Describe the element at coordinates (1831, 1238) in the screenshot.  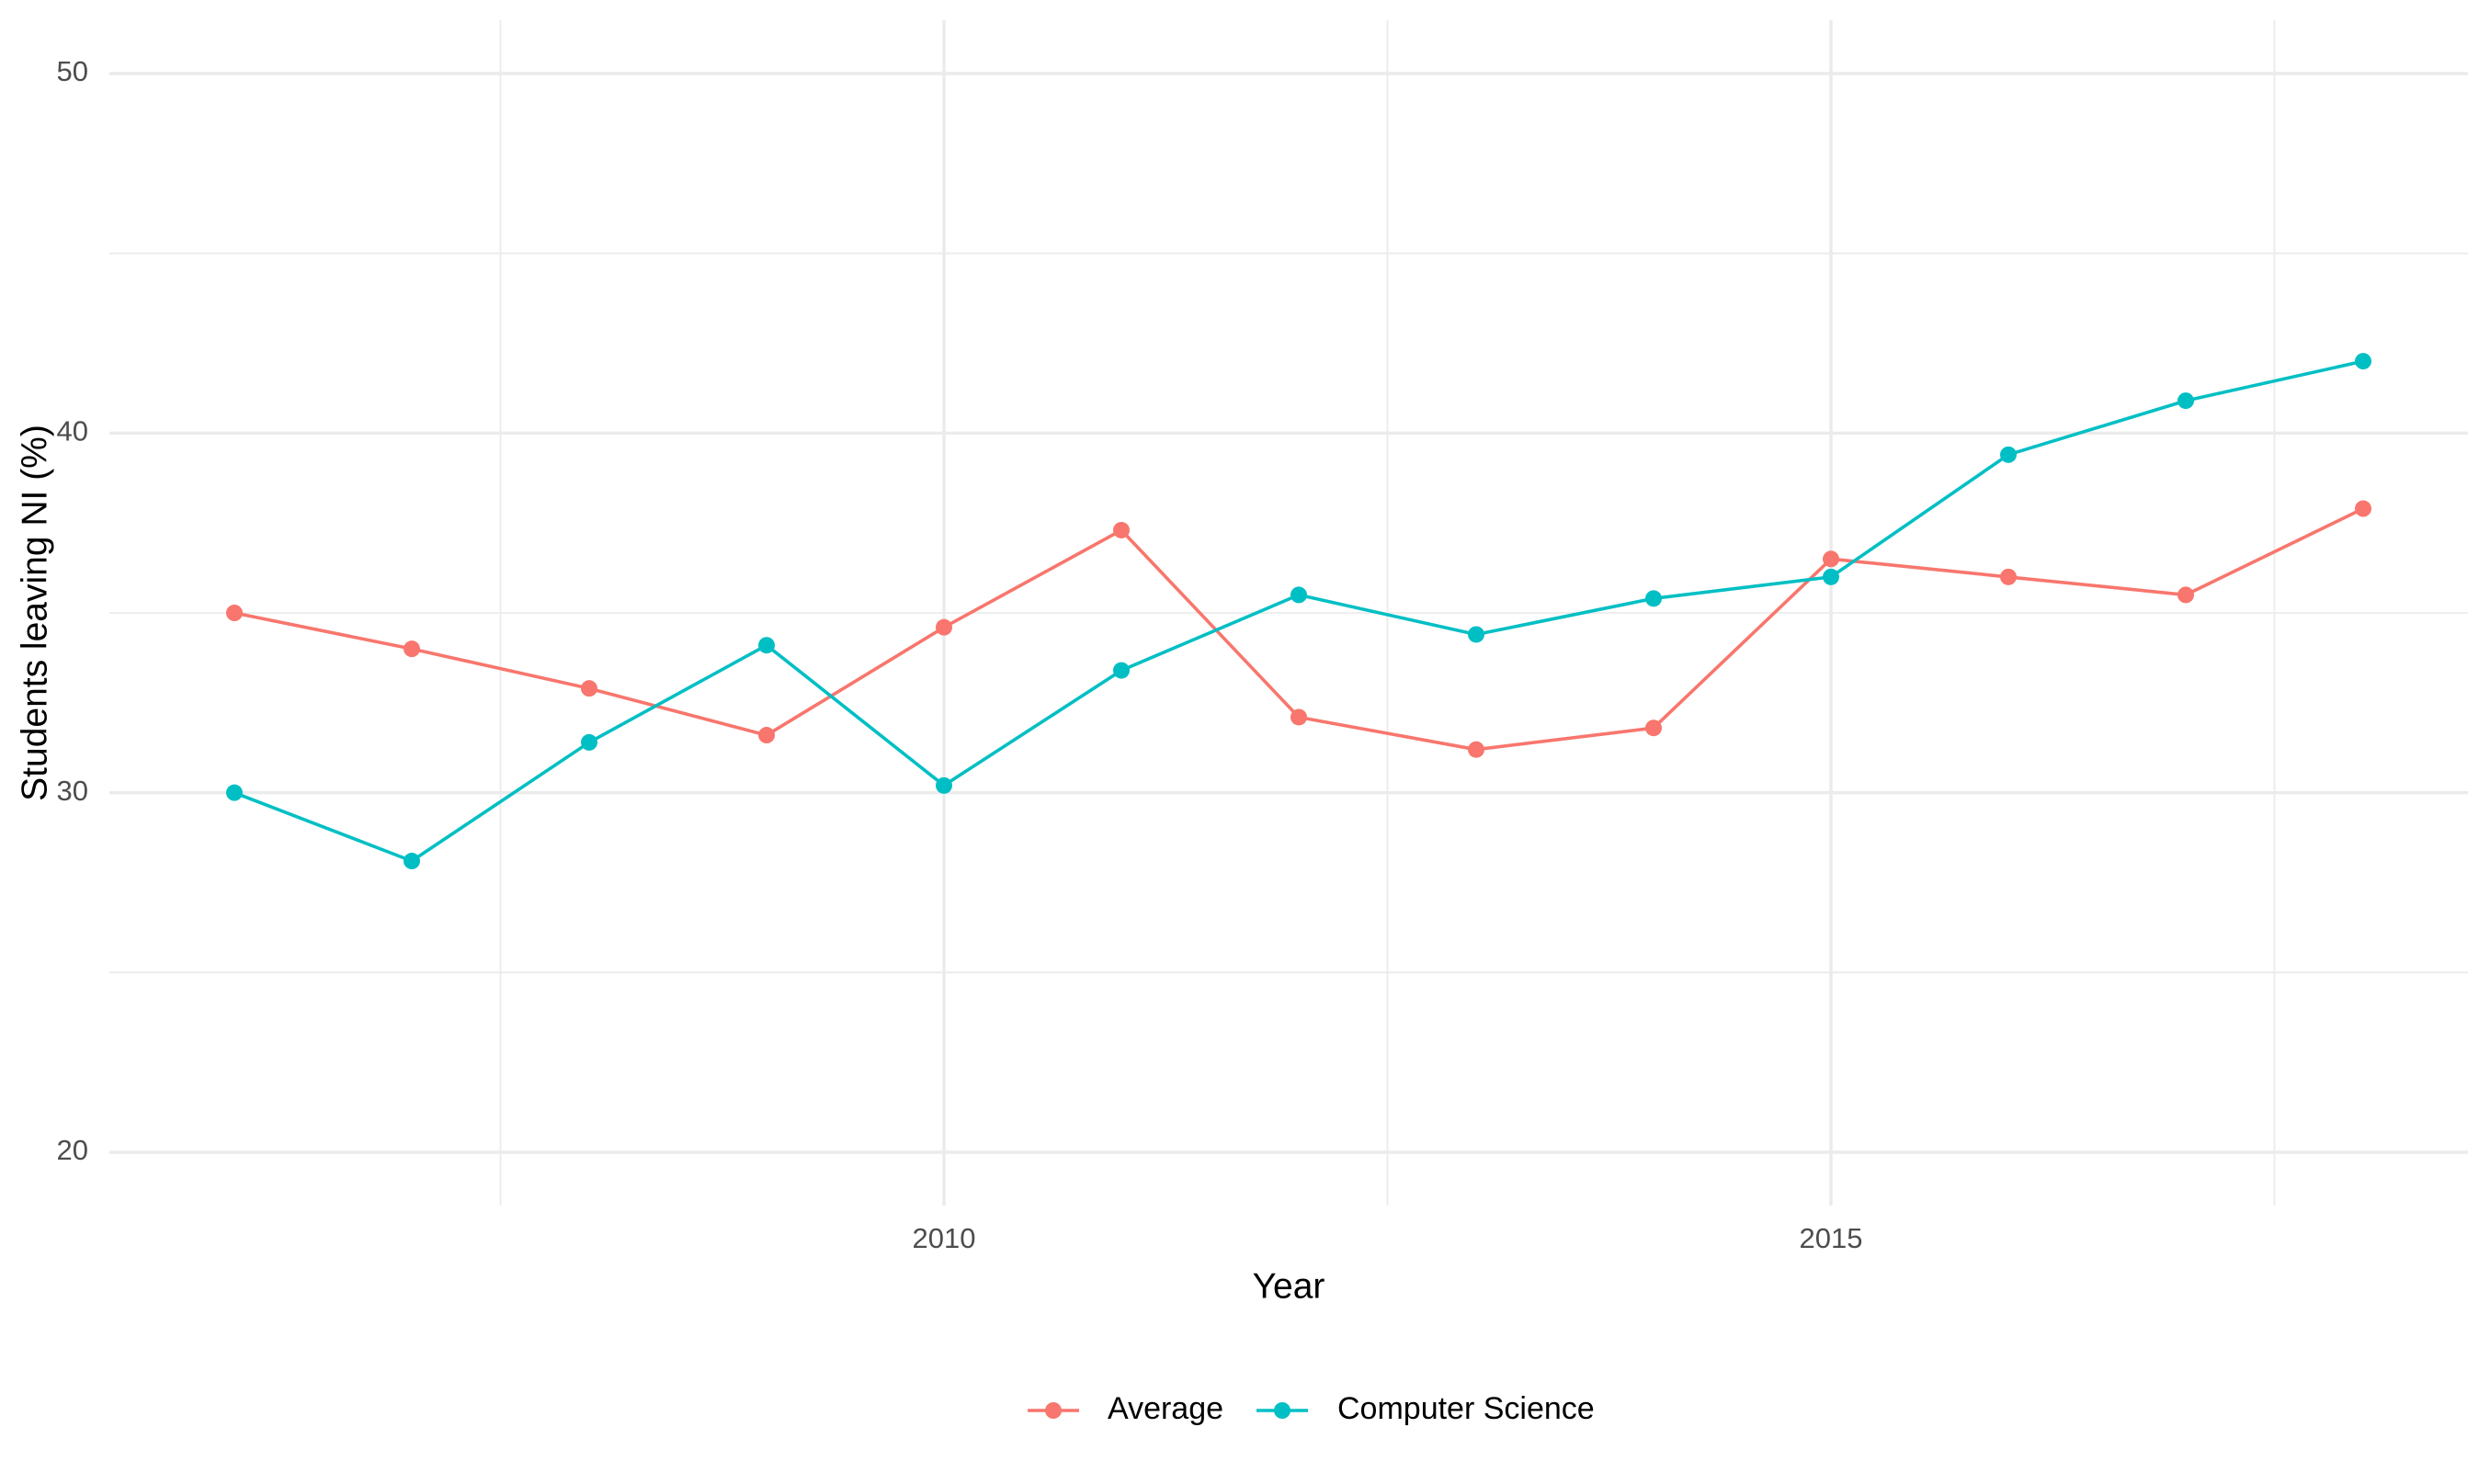
I see `x-tick-label: 2015` at that location.